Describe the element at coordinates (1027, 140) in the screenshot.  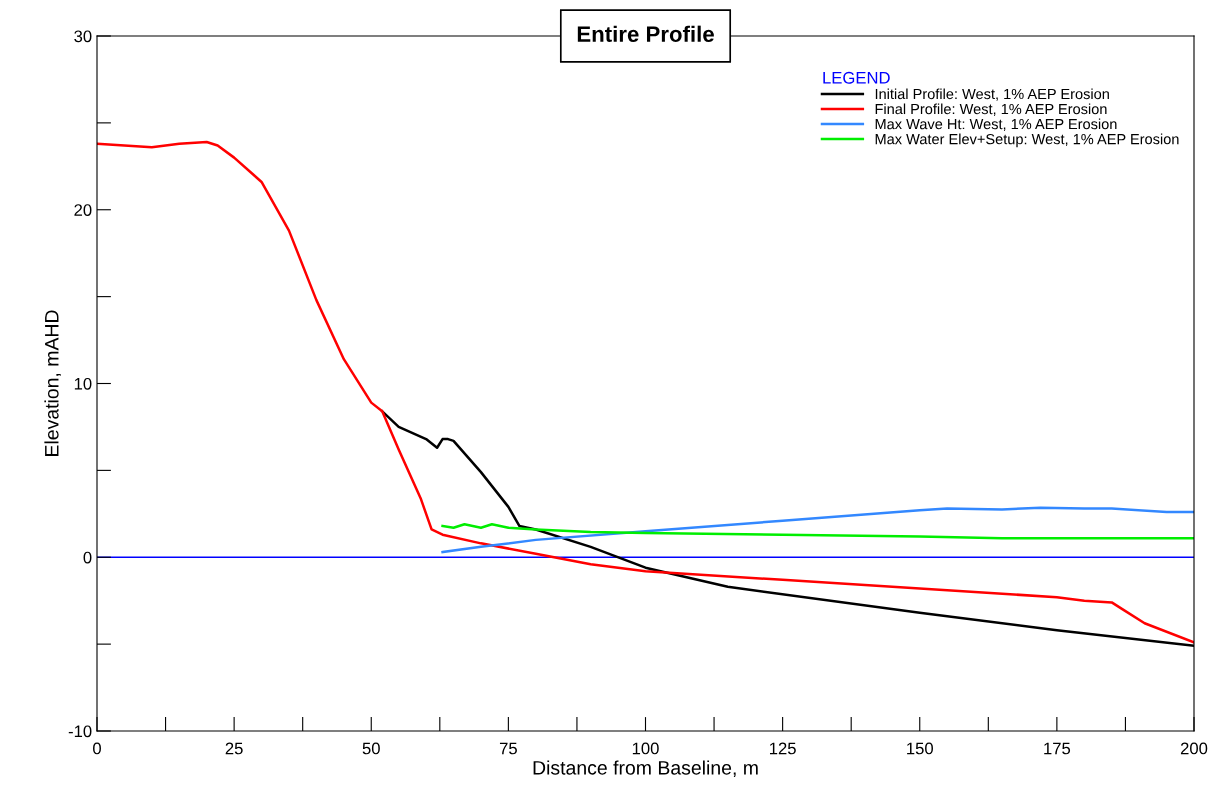
I see `legend-label: Max Water Elev+Setup: West, 1% AEP Erosion` at that location.